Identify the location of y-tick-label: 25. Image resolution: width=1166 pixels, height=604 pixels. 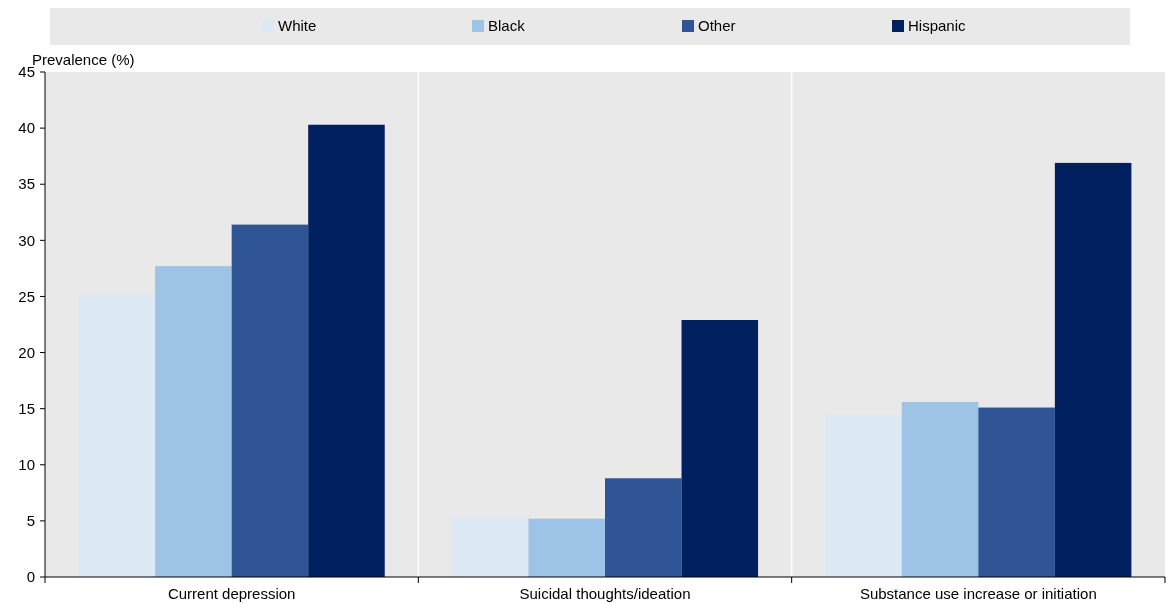
(26, 296).